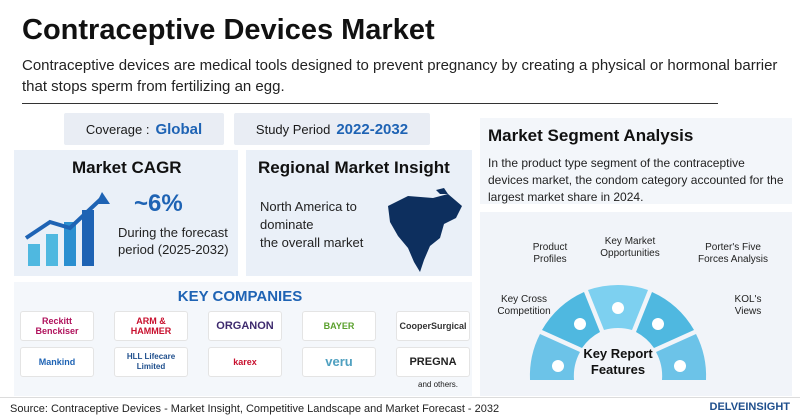  What do you see at coordinates (433, 362) in the screenshot?
I see `logo-pregna: PREGNA` at bounding box center [433, 362].